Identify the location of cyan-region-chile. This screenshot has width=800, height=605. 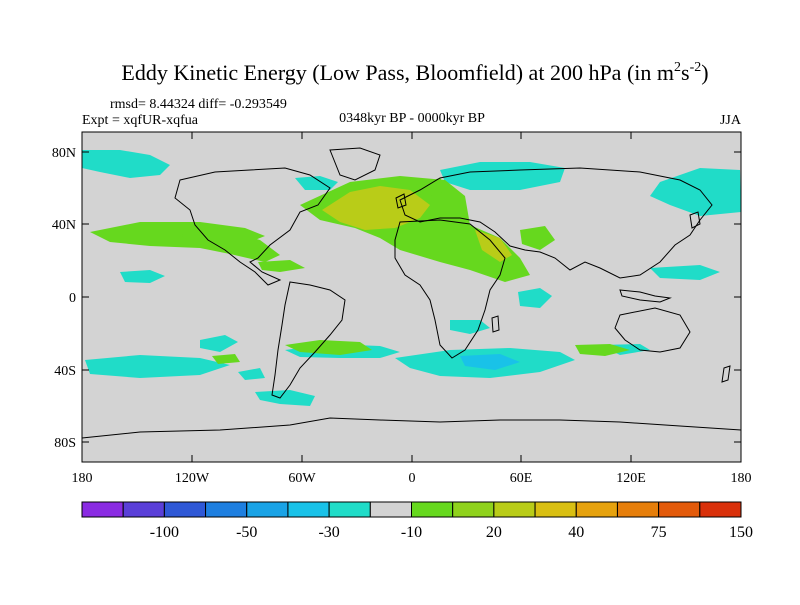
(285, 398).